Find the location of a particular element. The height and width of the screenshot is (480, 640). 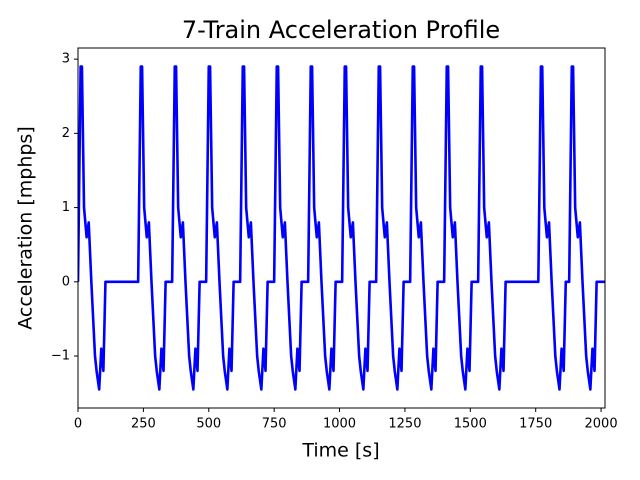

x-tick-label: 0 is located at coordinates (78, 424).